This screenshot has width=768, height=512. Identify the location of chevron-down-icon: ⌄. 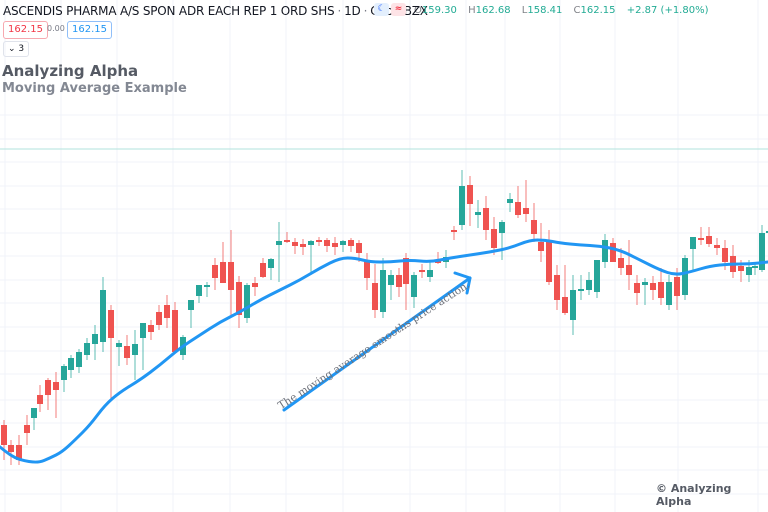
(12, 49).